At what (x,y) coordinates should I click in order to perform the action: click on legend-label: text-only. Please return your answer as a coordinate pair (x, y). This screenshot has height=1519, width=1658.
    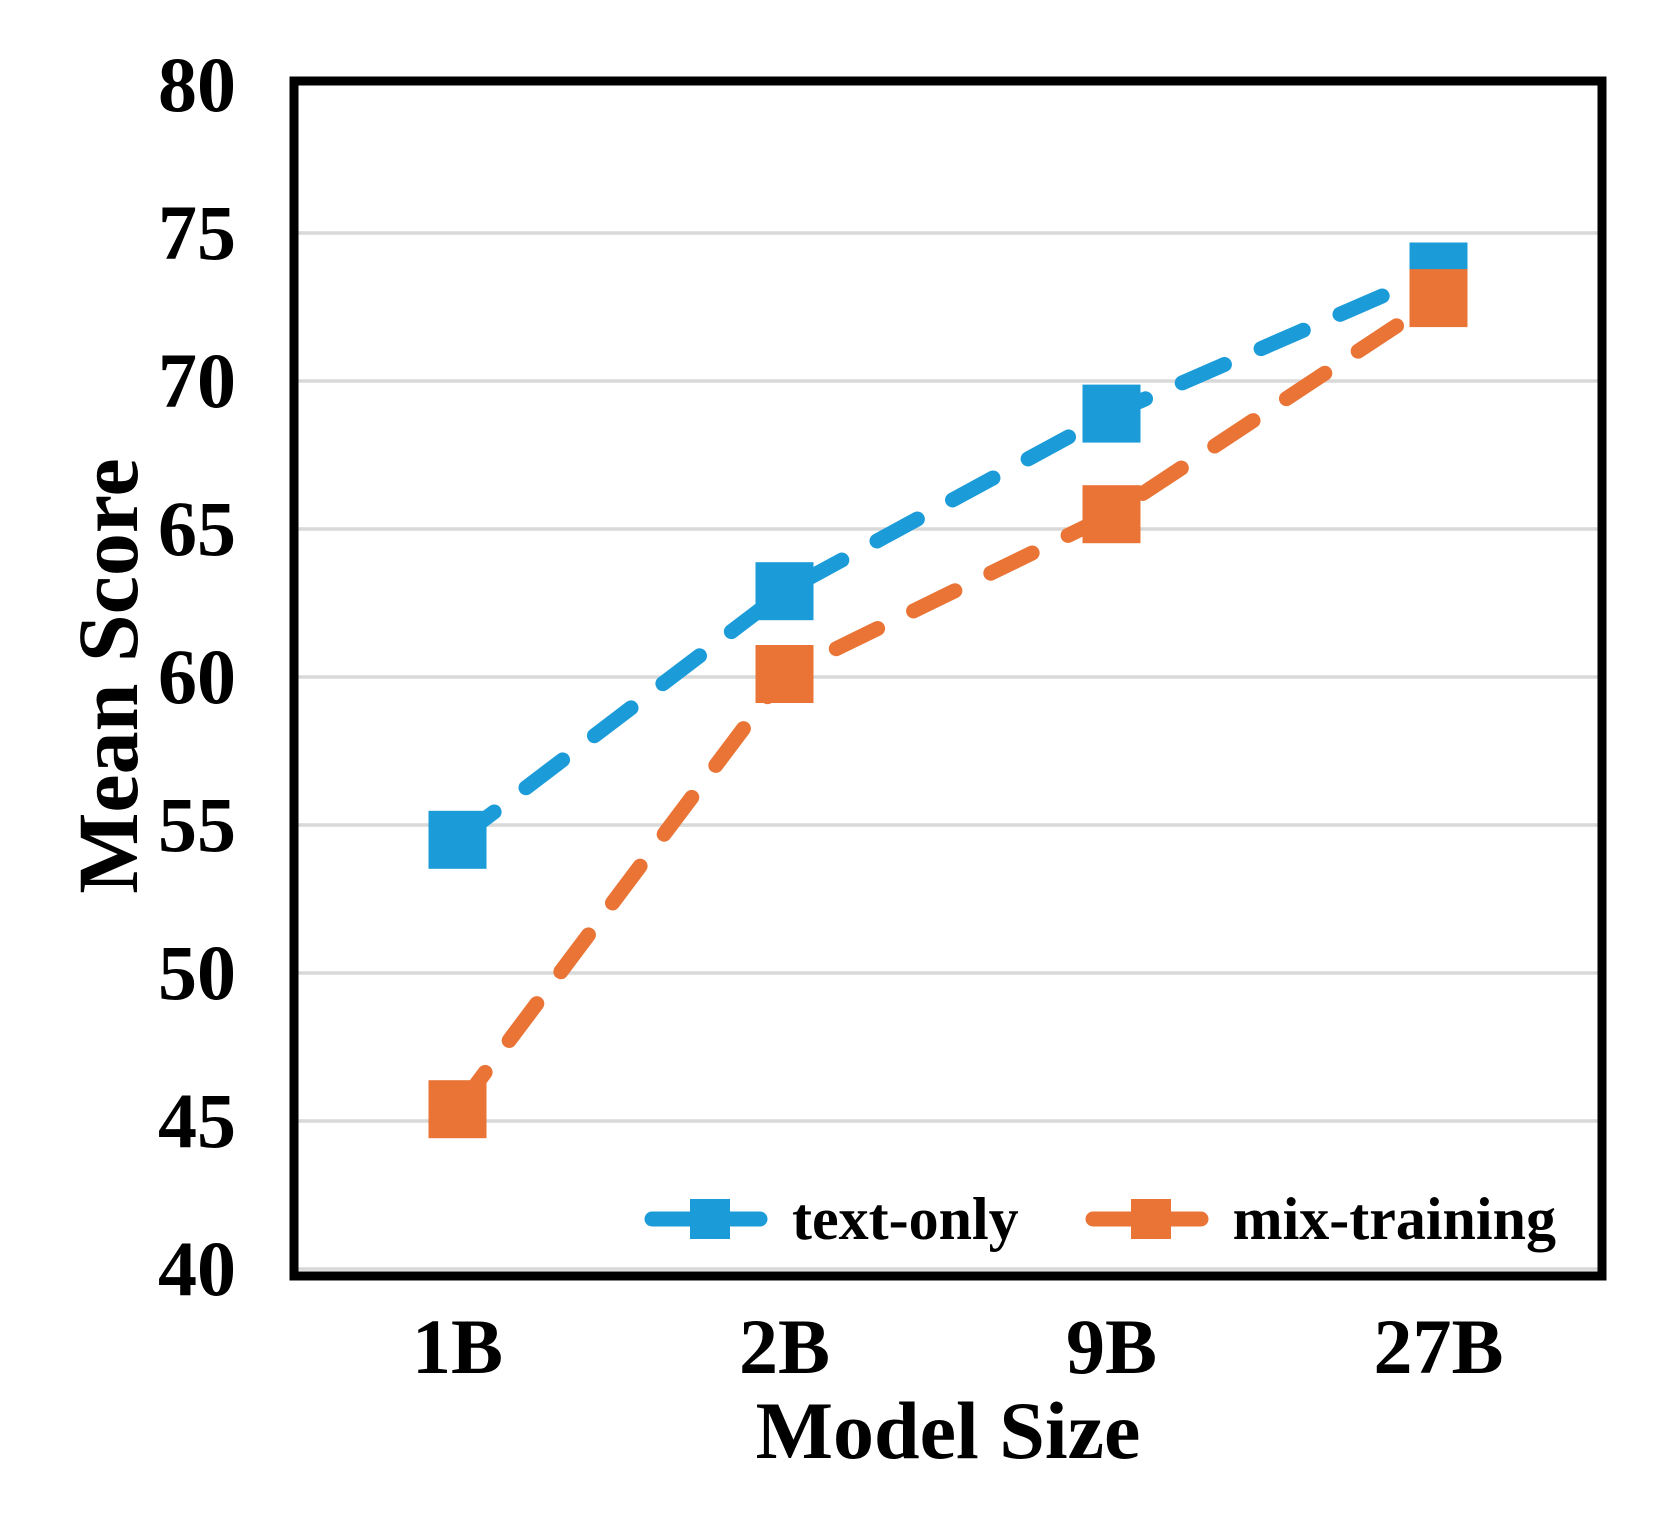
    Looking at the image, I should click on (905, 1219).